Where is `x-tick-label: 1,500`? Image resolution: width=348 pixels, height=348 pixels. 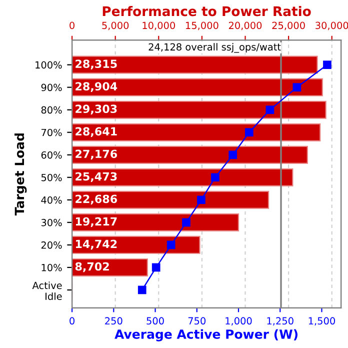
x-tick-label: 1,500 is located at coordinates (321, 321).